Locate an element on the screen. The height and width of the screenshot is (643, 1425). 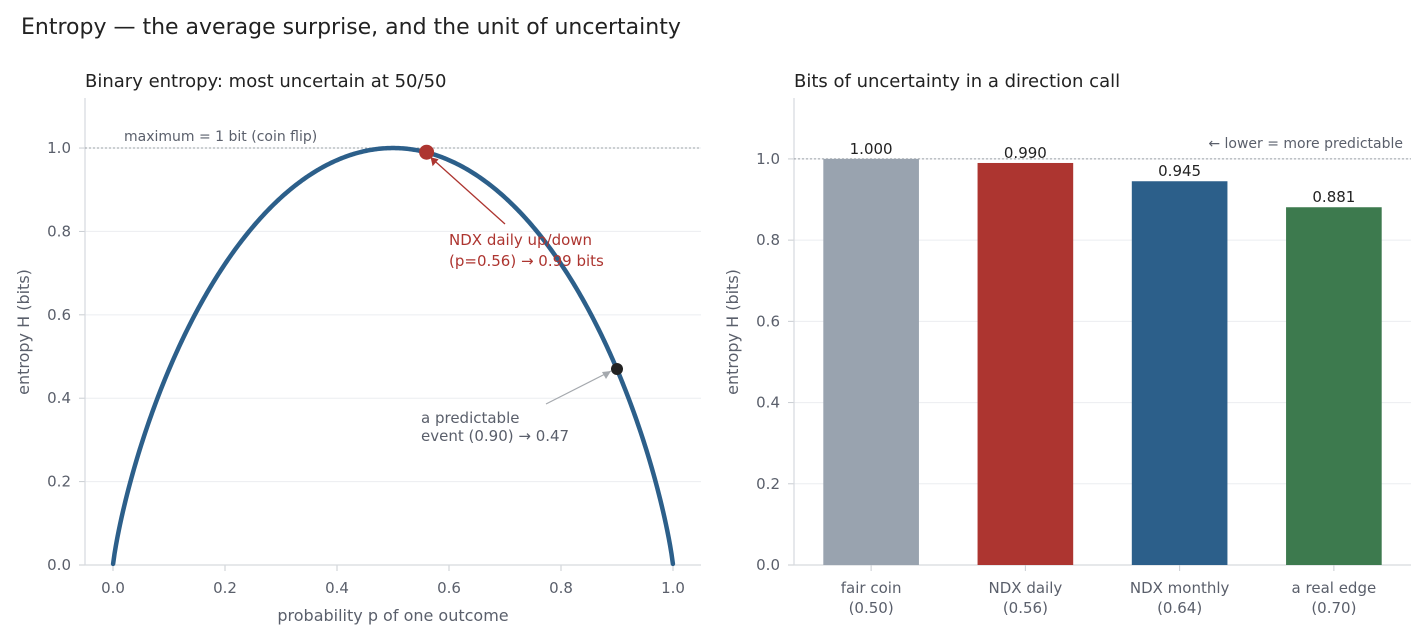
category-label-line2: (0.56) is located at coordinates (1025, 608).